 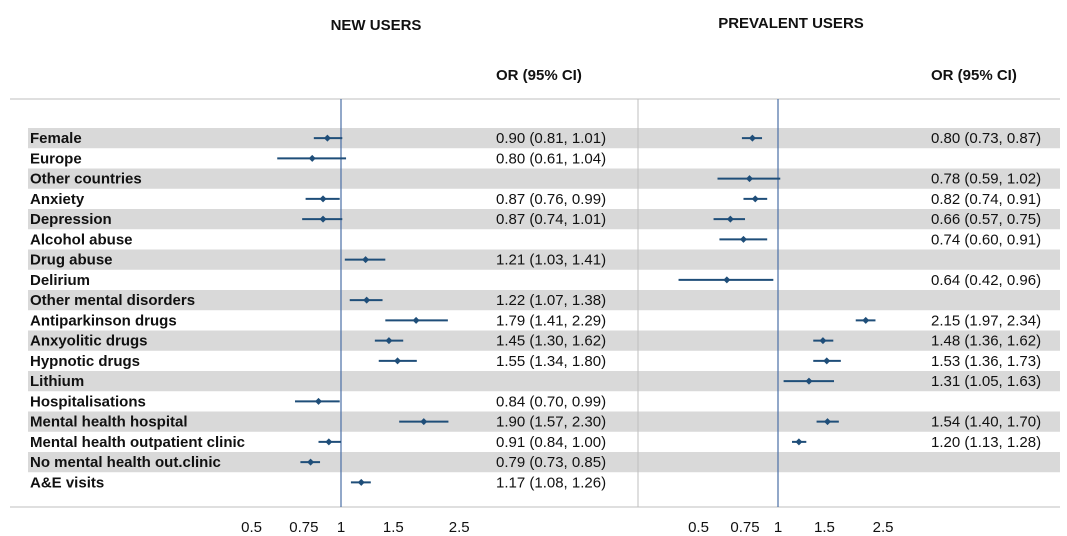 I want to click on or-ci-header-new-users: OR (95% CI), so click(x=539, y=75).